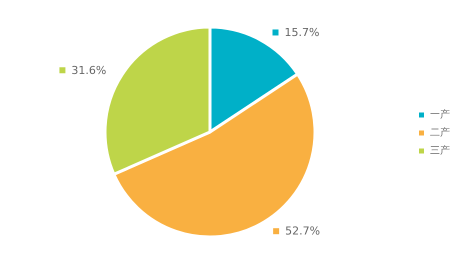 This screenshot has width=473, height=266. I want to click on data-label: 15.7%, so click(302, 32).